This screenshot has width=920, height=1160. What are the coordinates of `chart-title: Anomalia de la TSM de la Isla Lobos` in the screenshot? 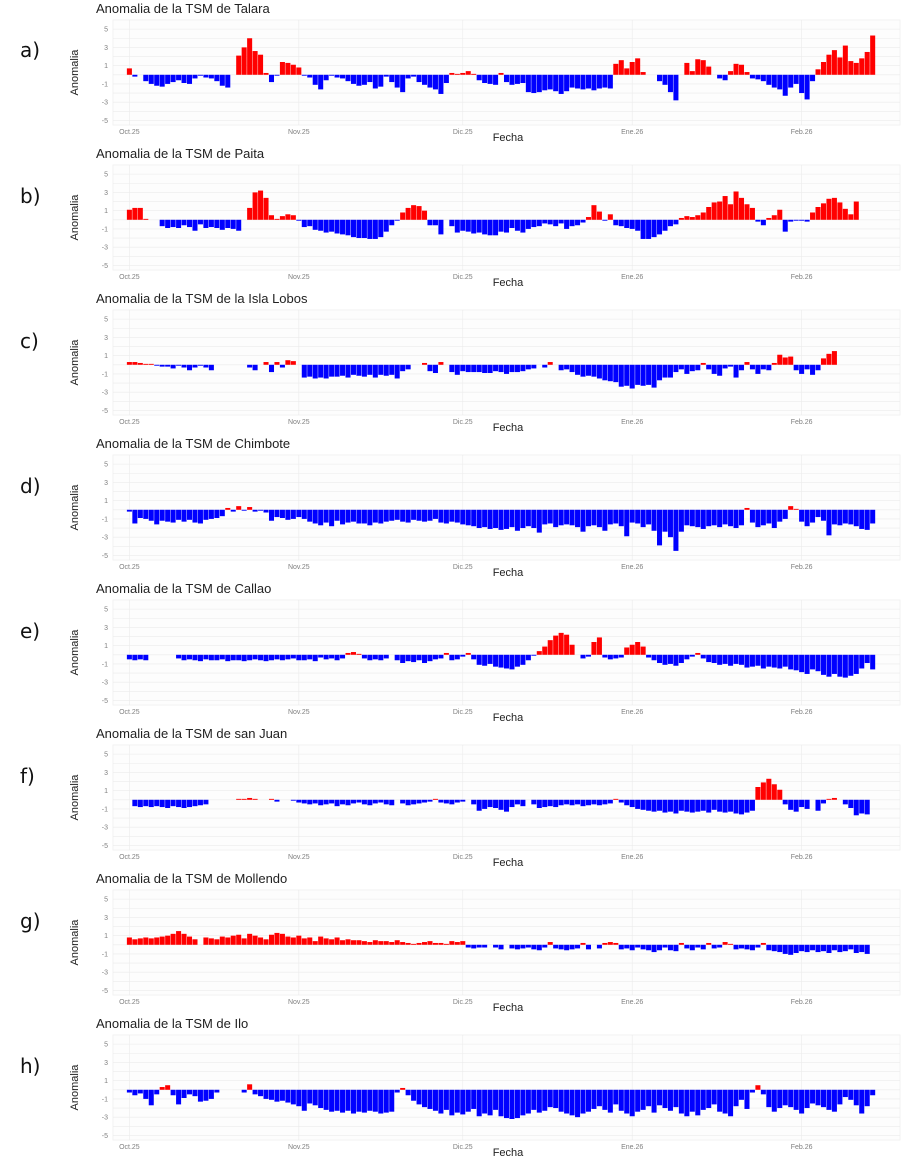 It's located at (202, 298).